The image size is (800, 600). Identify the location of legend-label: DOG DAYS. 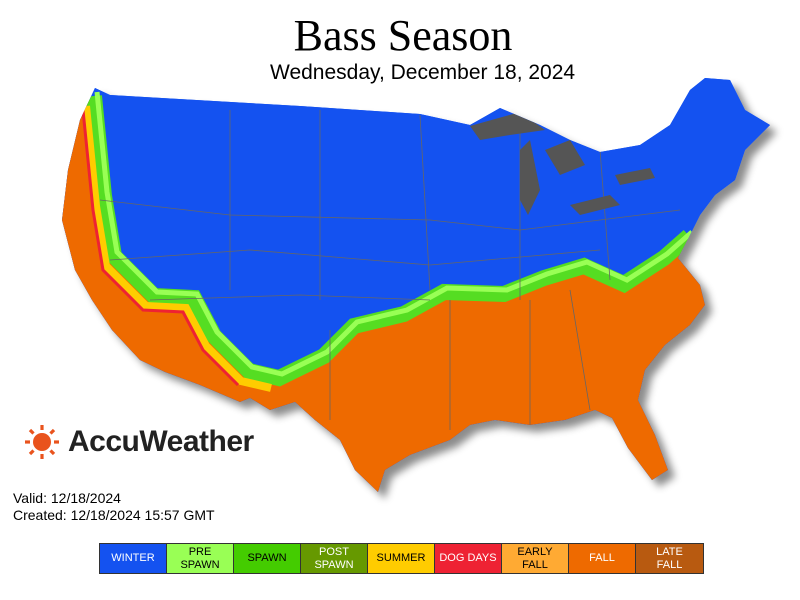
(468, 558).